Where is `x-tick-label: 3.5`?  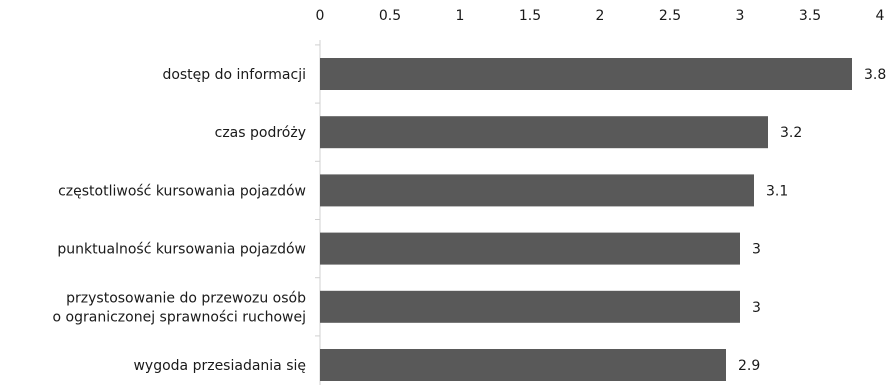
x-tick-label: 3.5 is located at coordinates (810, 16).